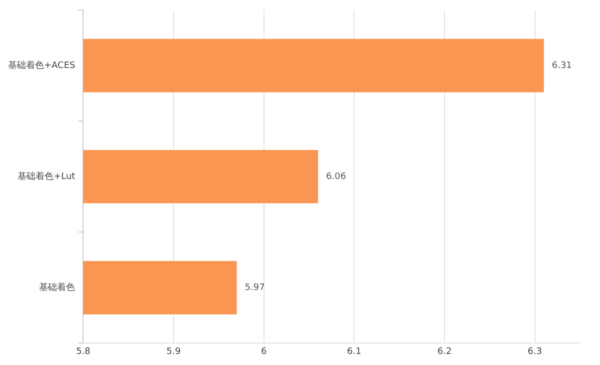 Image resolution: width=600 pixels, height=365 pixels. Describe the element at coordinates (264, 351) in the screenshot. I see `x-tick-label: 6` at that location.